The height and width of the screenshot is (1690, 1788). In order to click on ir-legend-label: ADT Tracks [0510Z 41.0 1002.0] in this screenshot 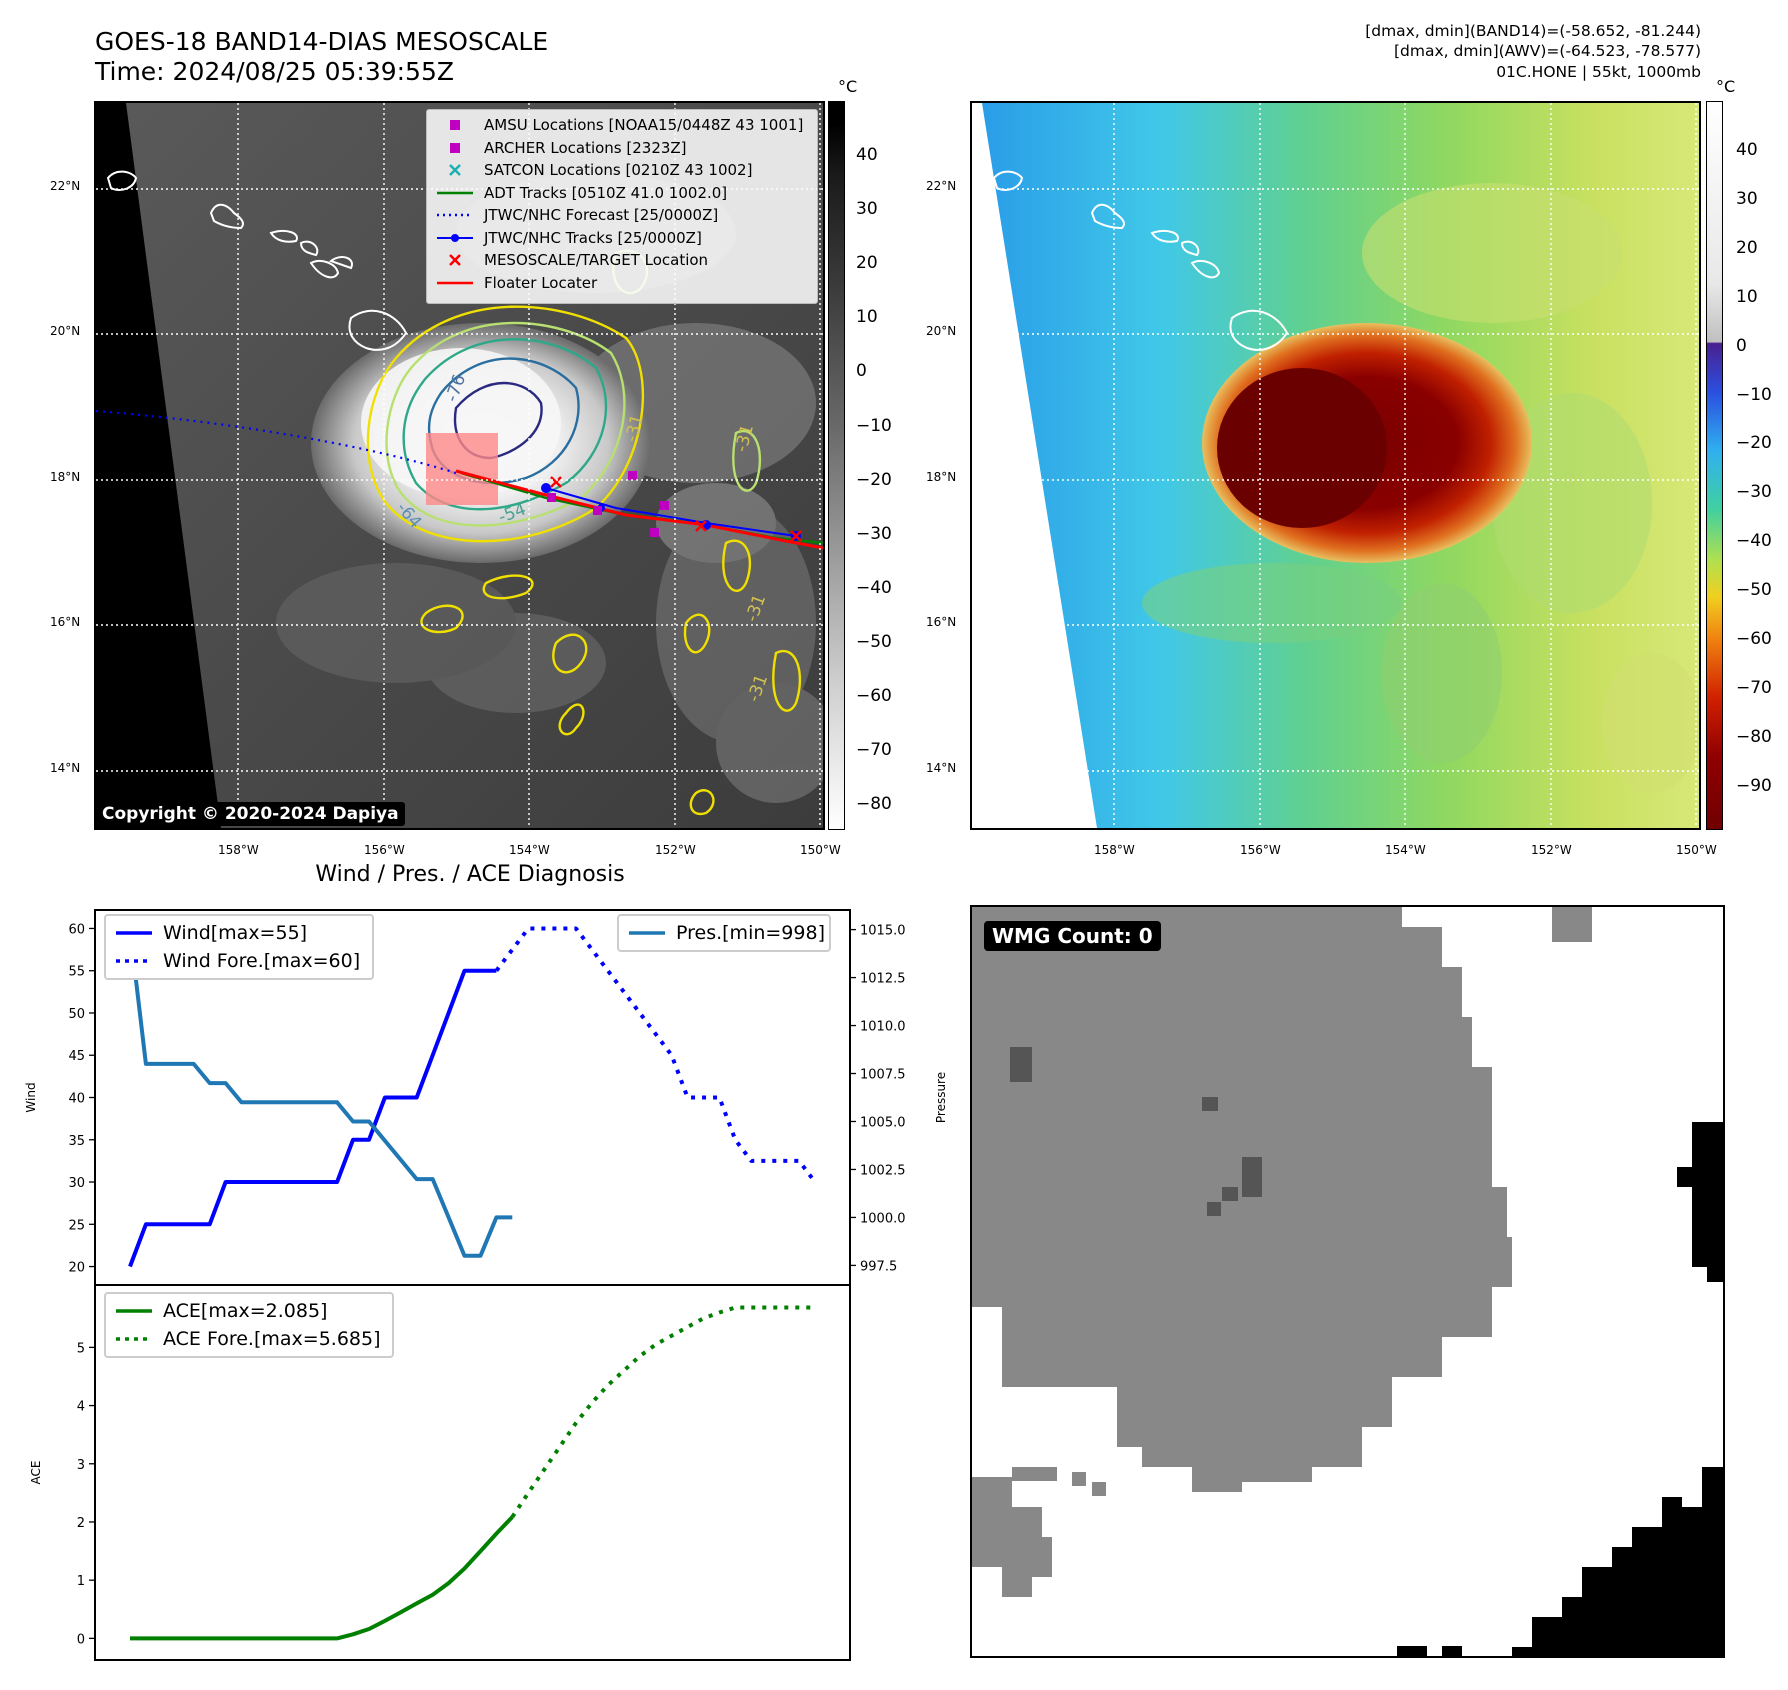, I will do `click(606, 192)`.